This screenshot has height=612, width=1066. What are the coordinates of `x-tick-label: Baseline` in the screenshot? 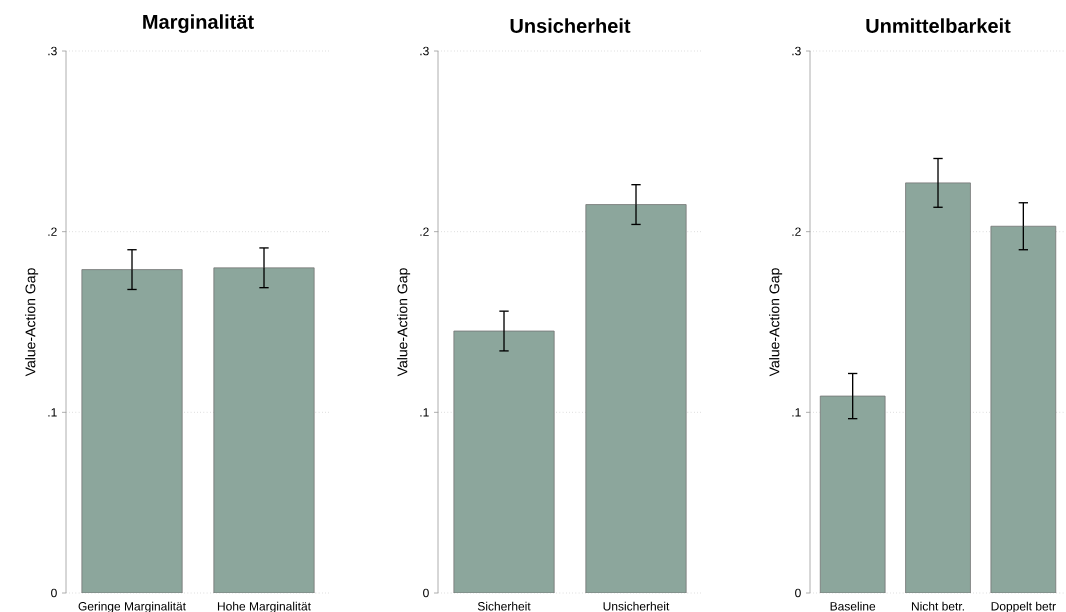 It's located at (853, 606).